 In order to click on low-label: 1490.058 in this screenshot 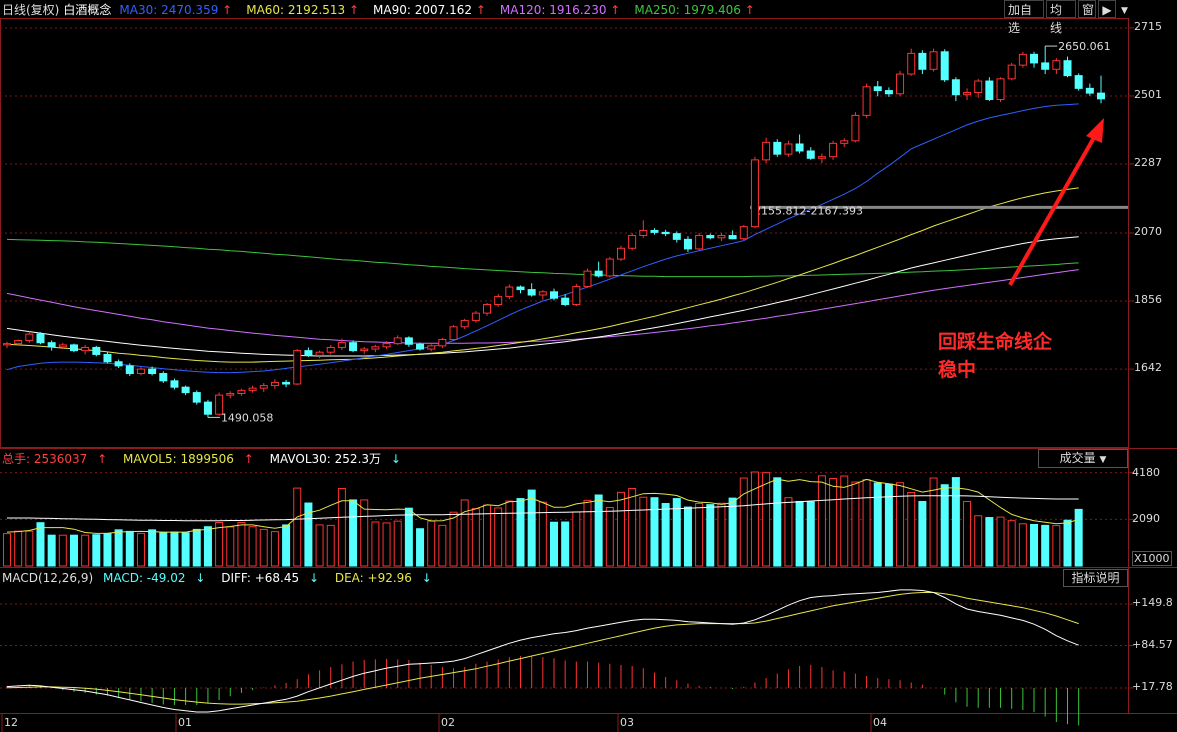, I will do `click(247, 417)`.